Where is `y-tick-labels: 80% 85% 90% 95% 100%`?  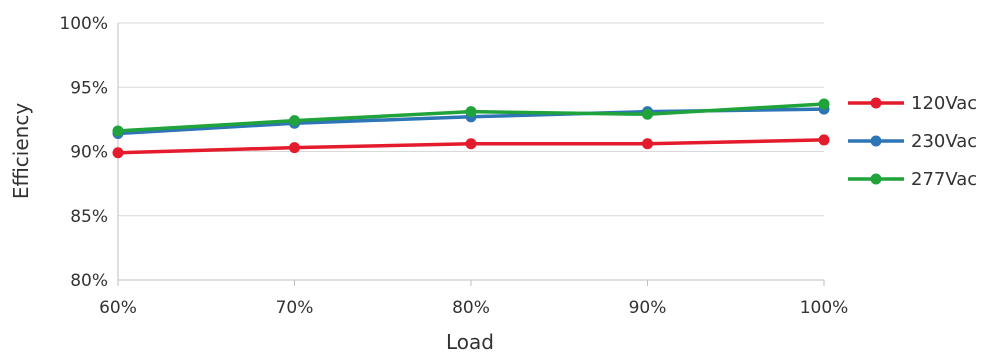
y-tick-labels: 80% 85% 90% 95% 100% is located at coordinates (83, 152).